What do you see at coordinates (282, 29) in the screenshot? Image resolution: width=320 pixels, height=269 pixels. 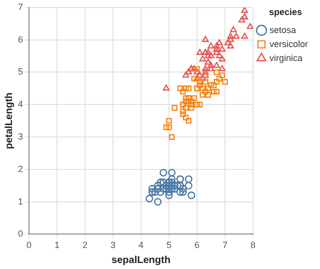 I see `legend-label: setosa` at bounding box center [282, 29].